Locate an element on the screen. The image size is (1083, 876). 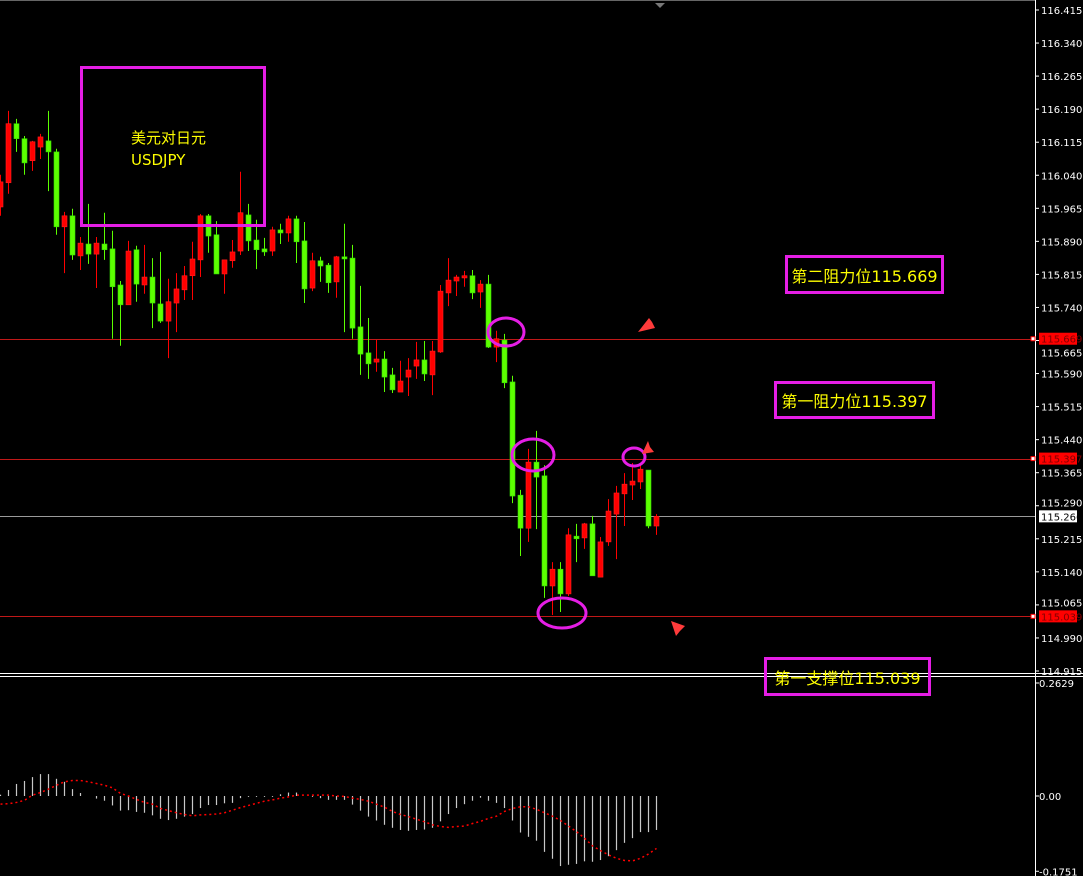
price-tick-label: 115.590 is located at coordinates (1061, 375).